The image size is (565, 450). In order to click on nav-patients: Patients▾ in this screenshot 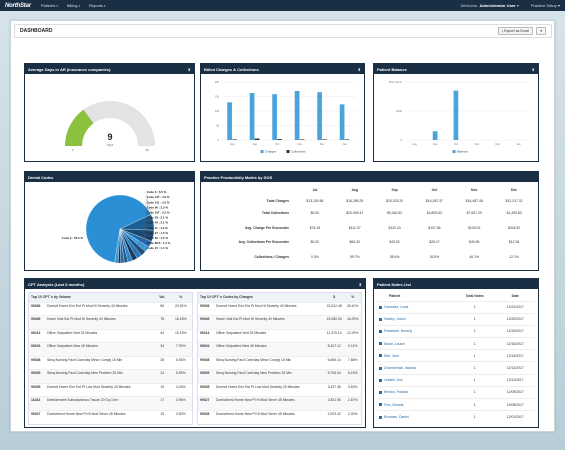, I will do `click(49, 5)`.